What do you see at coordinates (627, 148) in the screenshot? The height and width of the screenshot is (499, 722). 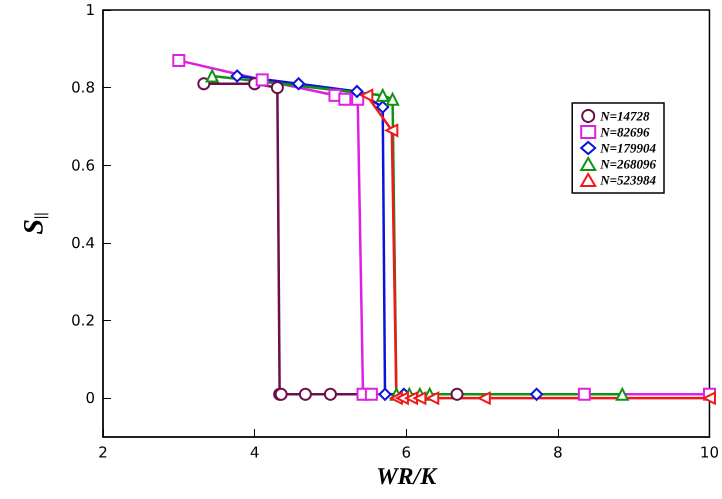 I see `legend-label: N=179904` at bounding box center [627, 148].